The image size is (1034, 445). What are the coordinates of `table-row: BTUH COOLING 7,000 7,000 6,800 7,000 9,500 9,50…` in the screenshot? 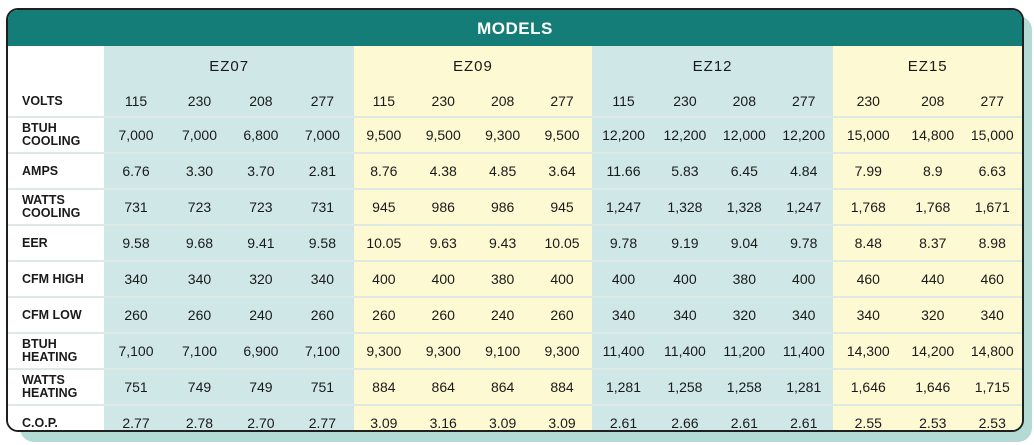 It's located at (515, 134).